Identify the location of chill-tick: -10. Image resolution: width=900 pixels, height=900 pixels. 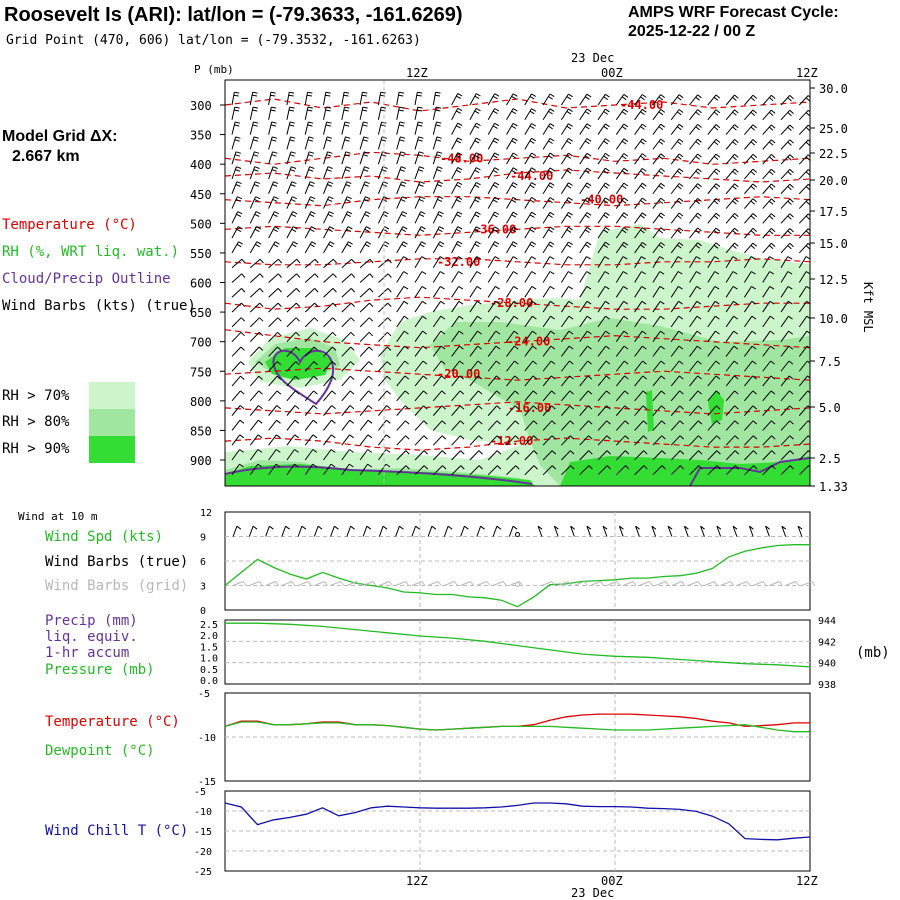
(203, 812).